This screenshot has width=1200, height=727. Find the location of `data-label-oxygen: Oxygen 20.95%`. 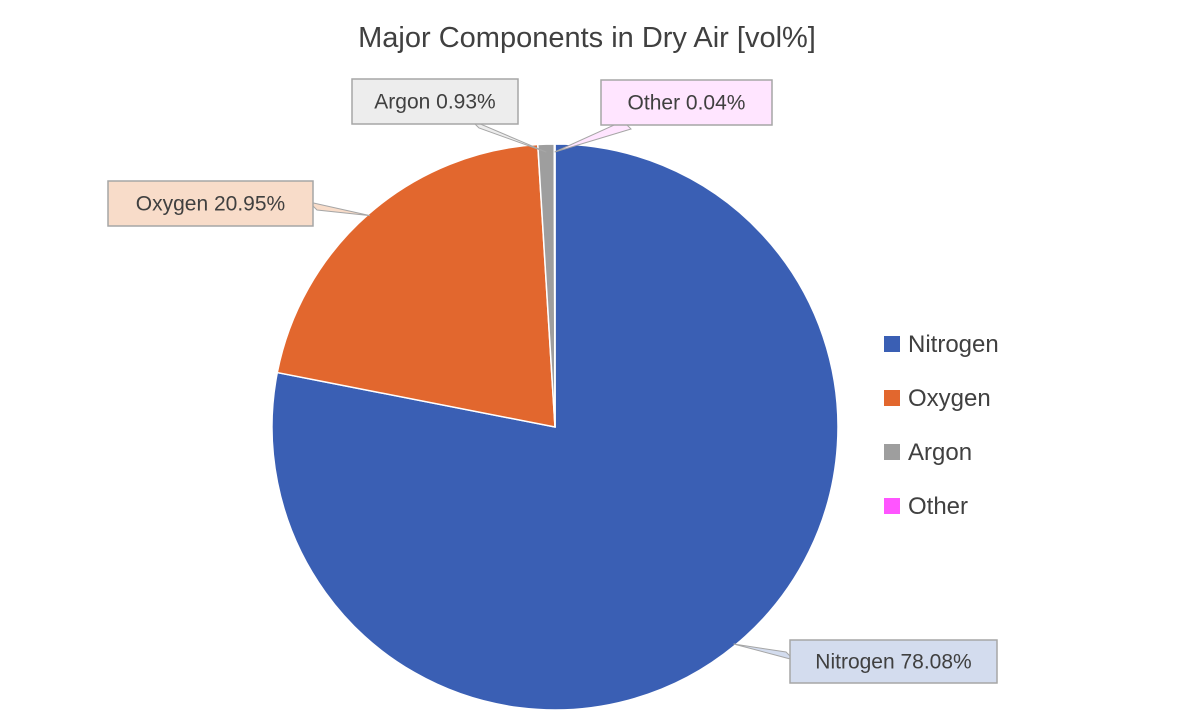

data-label-oxygen: Oxygen 20.95% is located at coordinates (239, 203).